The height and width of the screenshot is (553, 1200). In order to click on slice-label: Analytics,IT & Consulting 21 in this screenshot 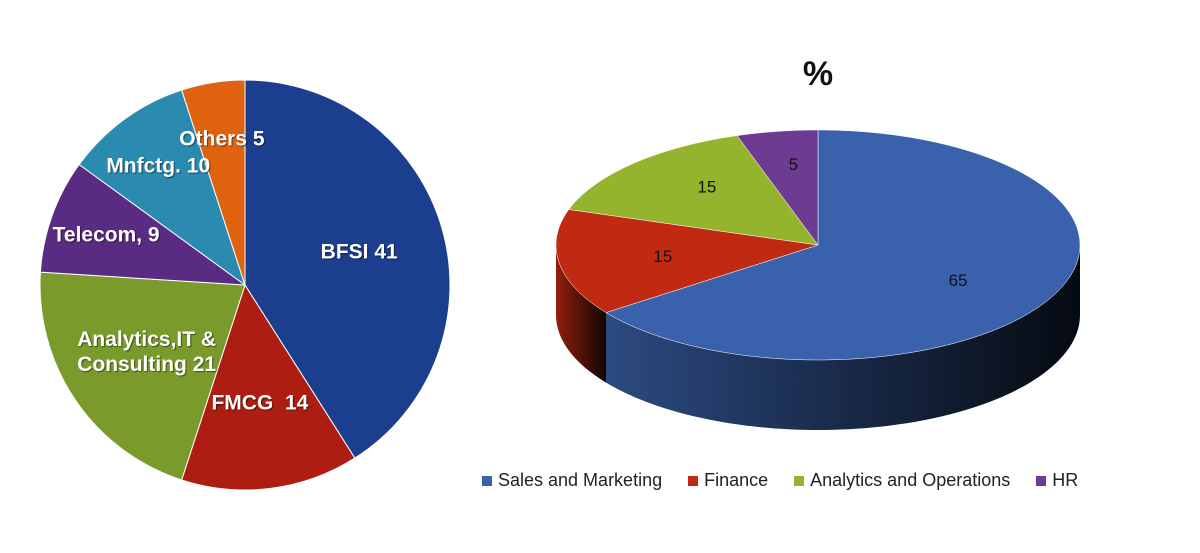, I will do `click(149, 351)`.